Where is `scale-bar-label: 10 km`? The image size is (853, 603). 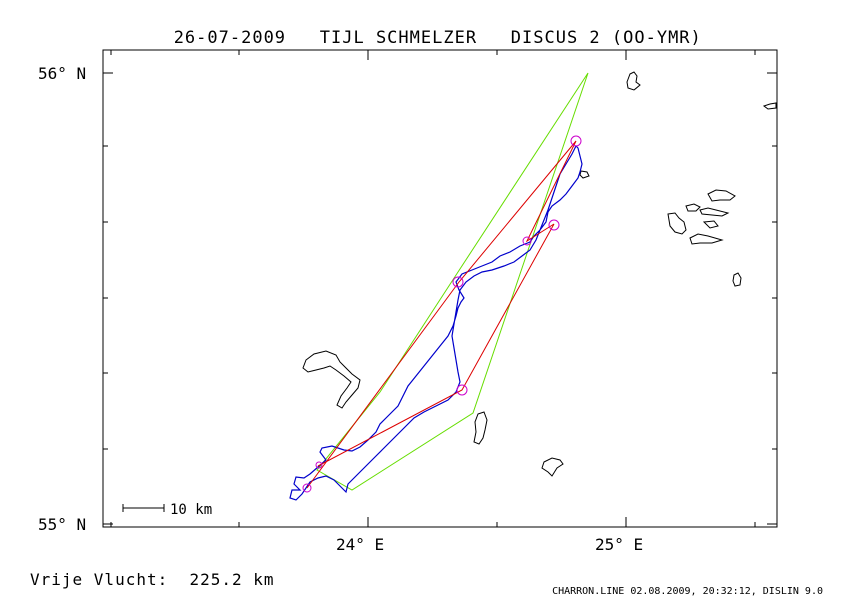
scale-bar-label: 10 km is located at coordinates (191, 510).